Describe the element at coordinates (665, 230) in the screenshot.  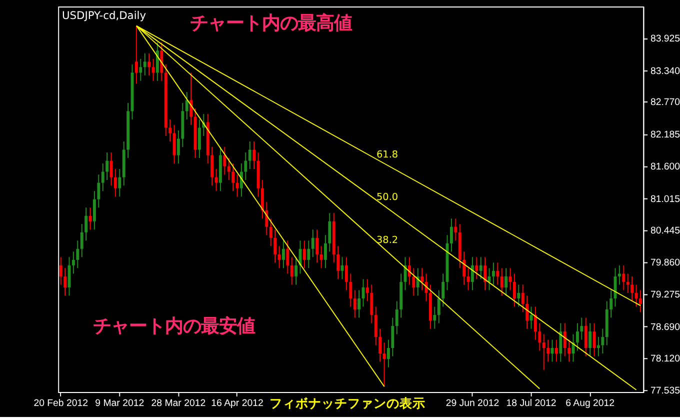
I see `y-tick-label: 80.445` at that location.